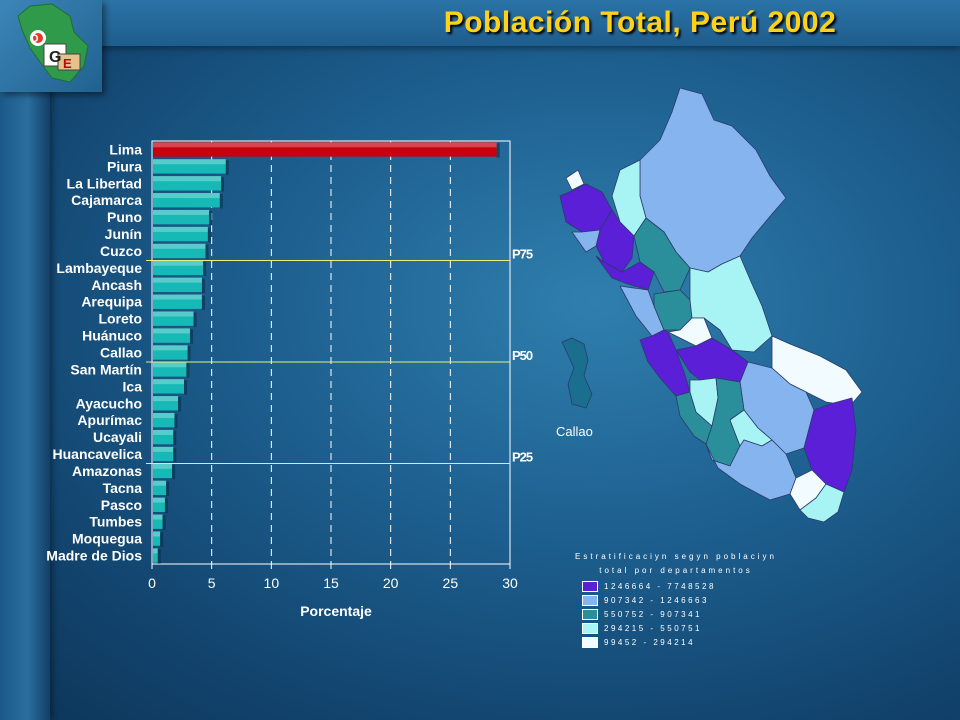 Image resolution: width=960 pixels, height=720 pixels. I want to click on map-region-lambayeque, so click(586, 241).